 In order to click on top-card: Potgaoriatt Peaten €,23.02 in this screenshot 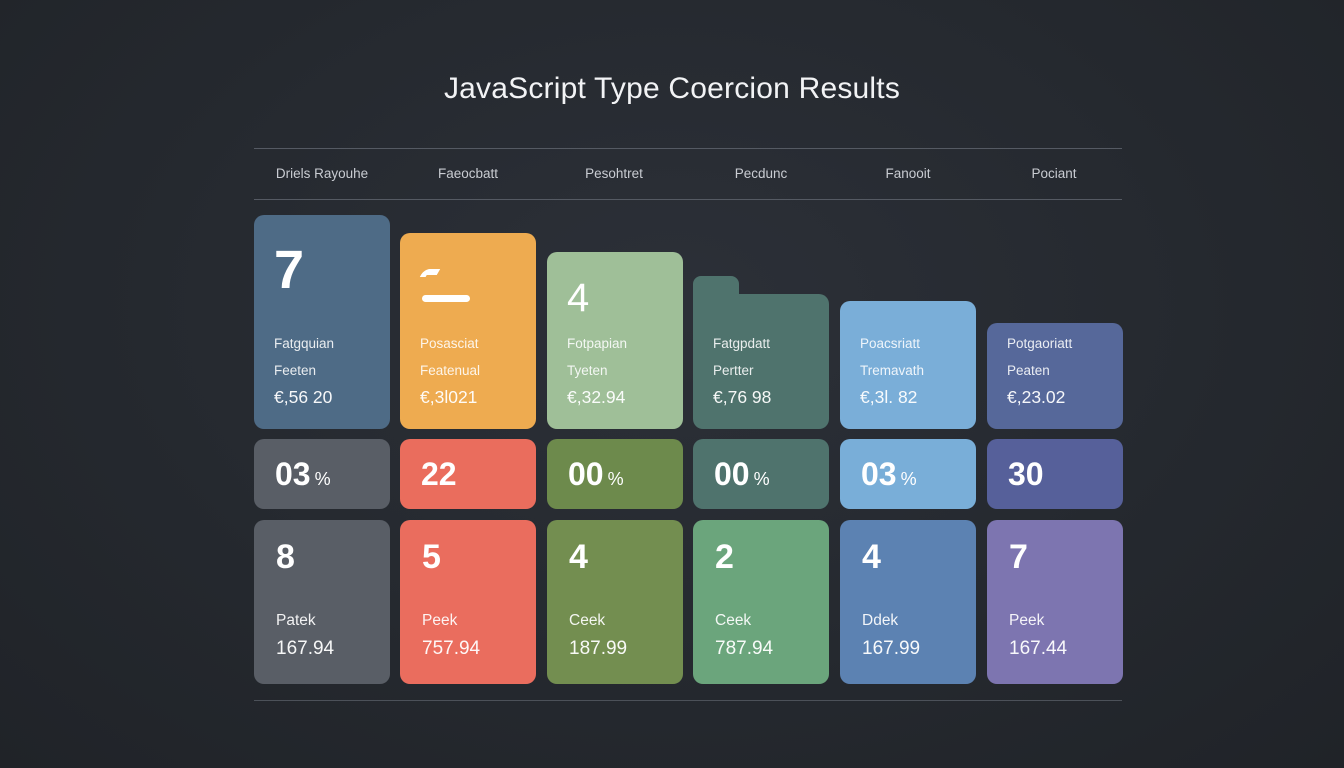, I will do `click(1055, 376)`.